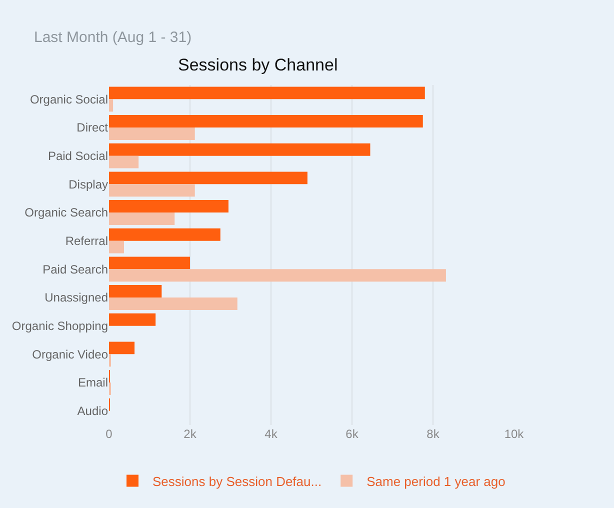 This screenshot has width=614, height=508. Describe the element at coordinates (88, 184) in the screenshot. I see `y-tick-label: Display` at that location.